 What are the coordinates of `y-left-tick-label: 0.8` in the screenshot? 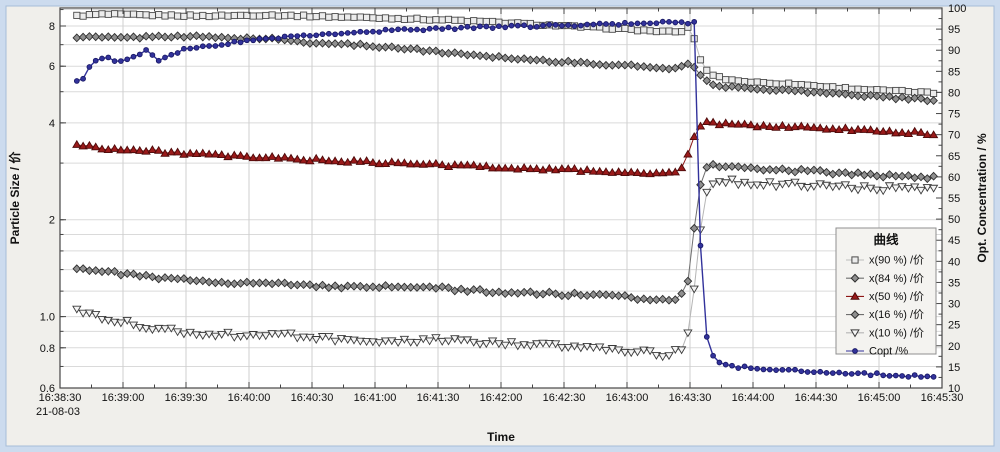 It's located at (47, 349).